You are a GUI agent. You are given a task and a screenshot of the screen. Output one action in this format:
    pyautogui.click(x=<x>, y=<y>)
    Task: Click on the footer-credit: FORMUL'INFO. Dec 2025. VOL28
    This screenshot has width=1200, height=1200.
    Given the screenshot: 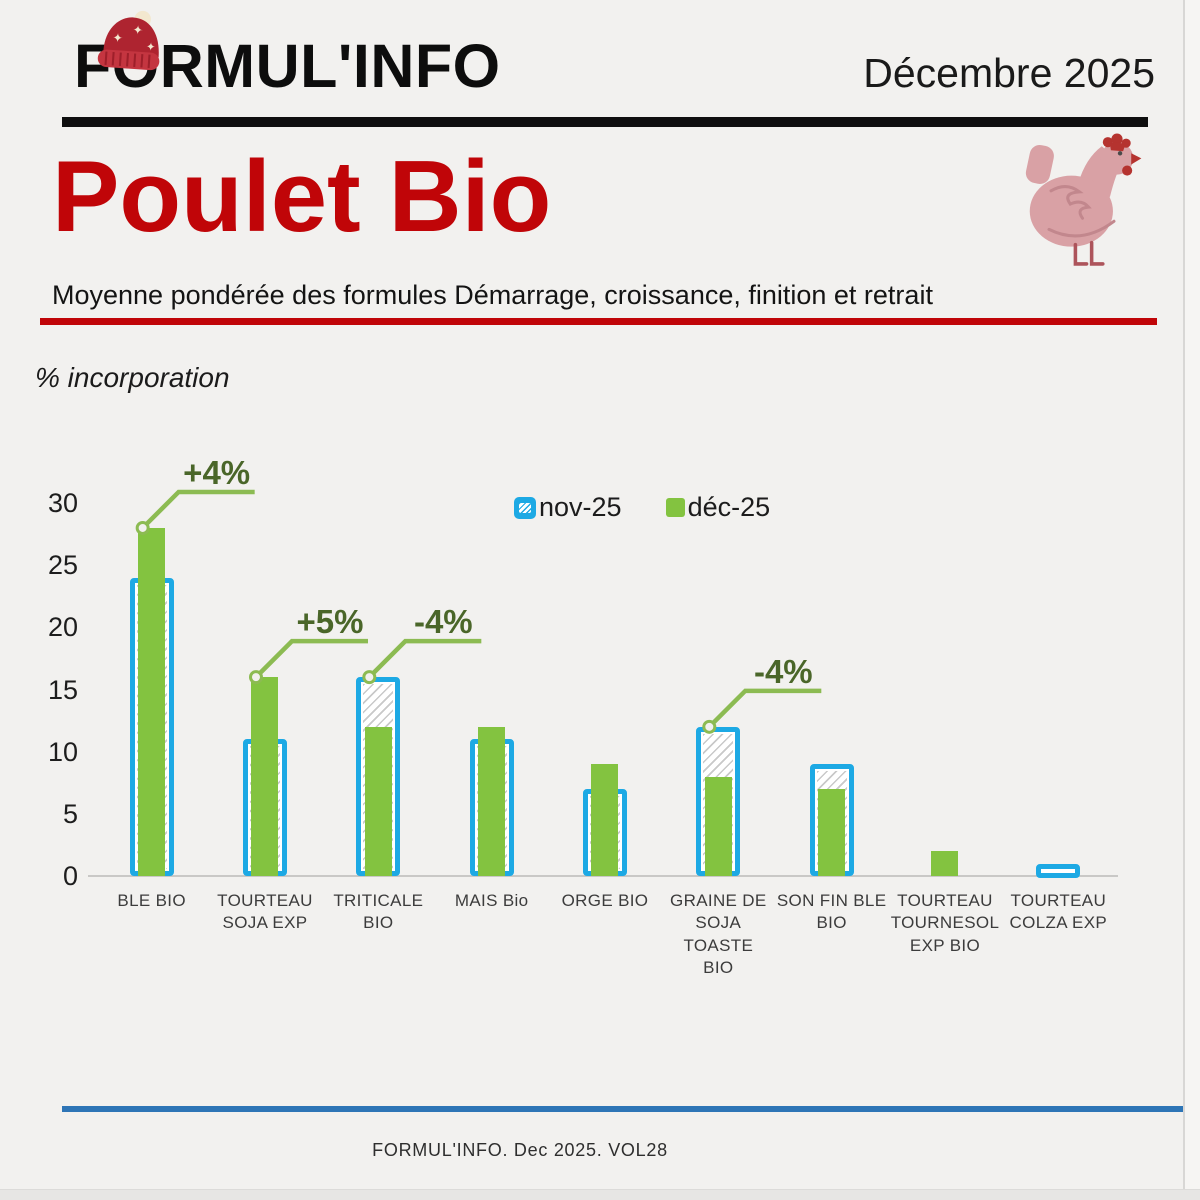 What is the action you would take?
    pyautogui.click(x=520, y=1150)
    